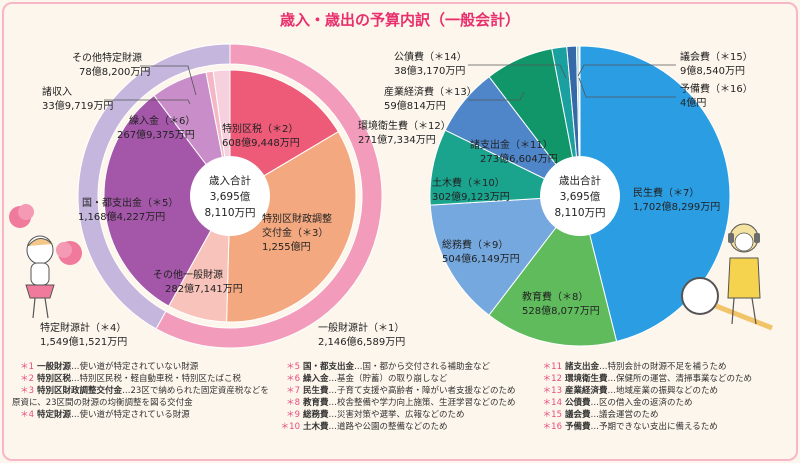  I want to click on note-item: ＊11 諸支出金…特別会計の財源不足を補うため, so click(667, 367).